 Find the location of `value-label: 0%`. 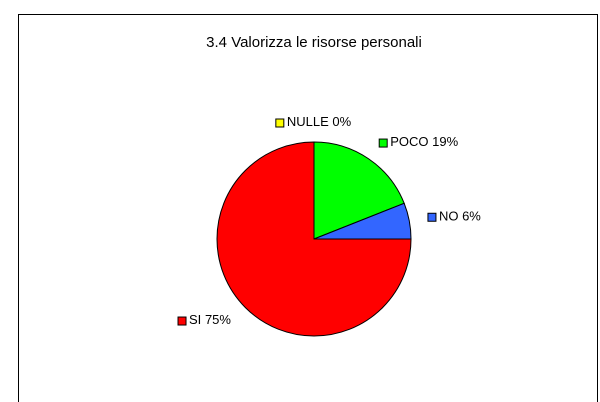

value-label: 0% is located at coordinates (341, 121).